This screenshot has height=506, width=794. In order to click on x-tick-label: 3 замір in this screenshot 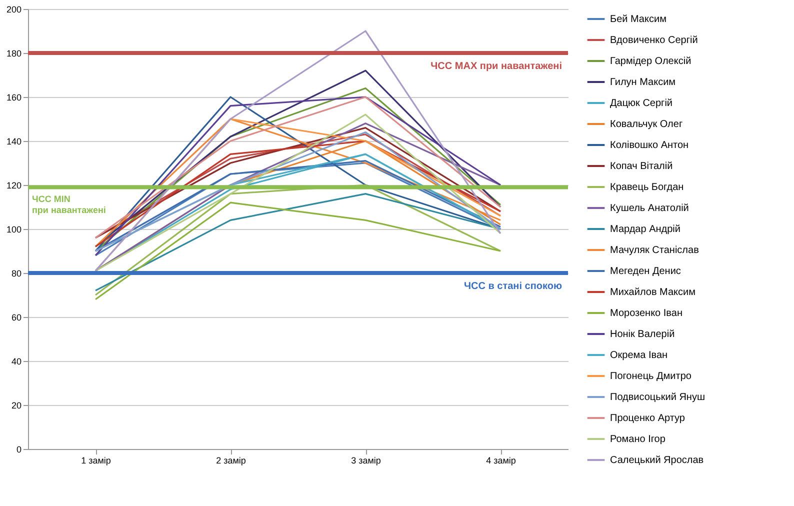, I will do `click(366, 461)`.